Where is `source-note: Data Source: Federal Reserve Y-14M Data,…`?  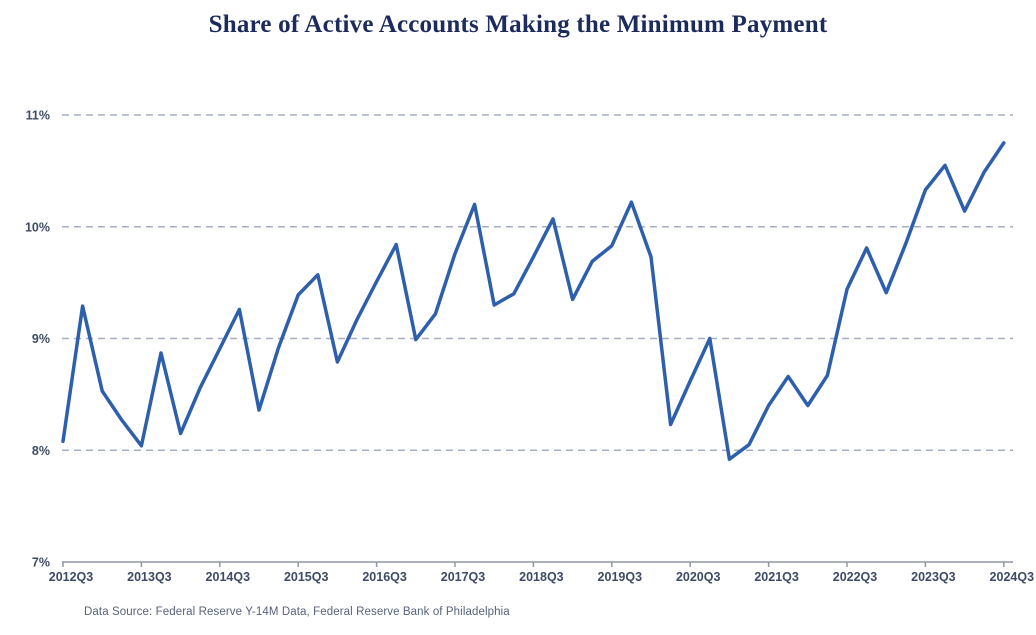 source-note: Data Source: Federal Reserve Y-14M Data,… is located at coordinates (297, 612).